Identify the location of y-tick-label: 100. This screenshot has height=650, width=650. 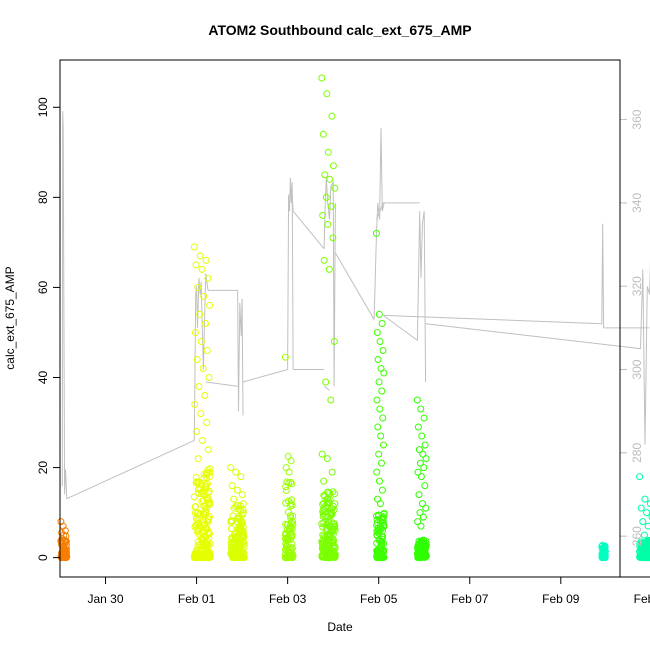
(43, 107).